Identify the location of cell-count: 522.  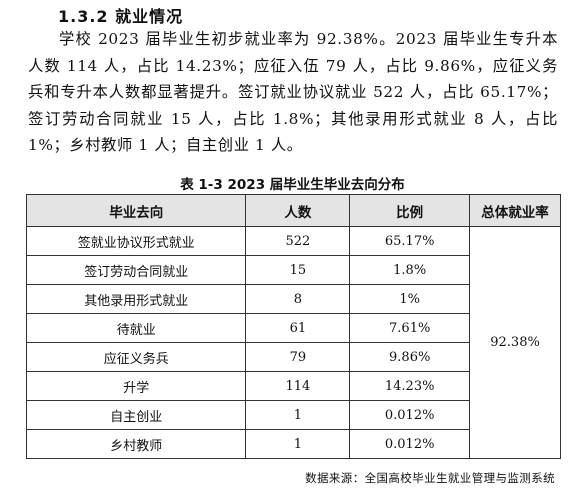
(298, 241).